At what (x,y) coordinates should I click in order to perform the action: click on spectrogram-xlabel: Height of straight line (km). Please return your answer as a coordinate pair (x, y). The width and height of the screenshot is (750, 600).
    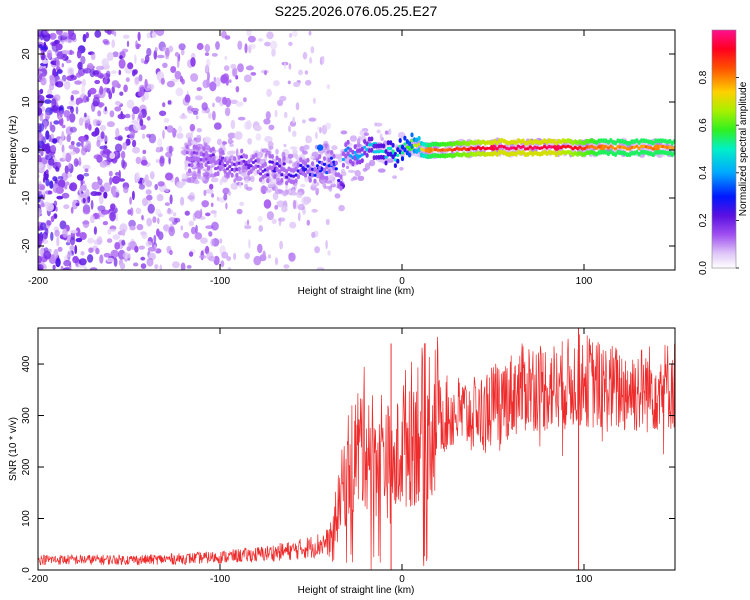
    Looking at the image, I should click on (356, 291).